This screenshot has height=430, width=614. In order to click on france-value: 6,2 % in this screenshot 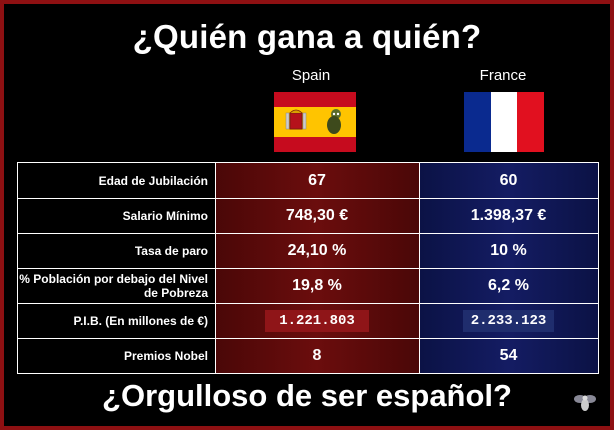, I will do `click(508, 285)`.